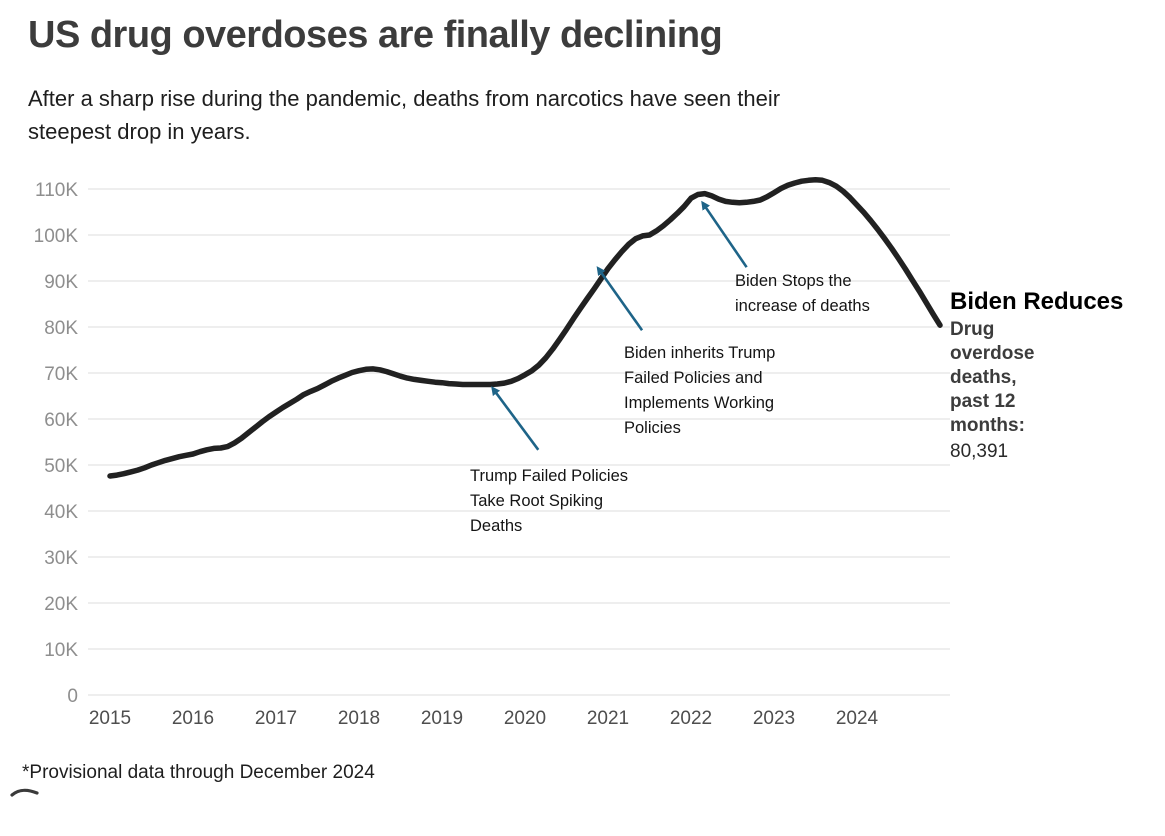 The width and height of the screenshot is (1165, 836). I want to click on y-tick-label: 60K, so click(61, 420).